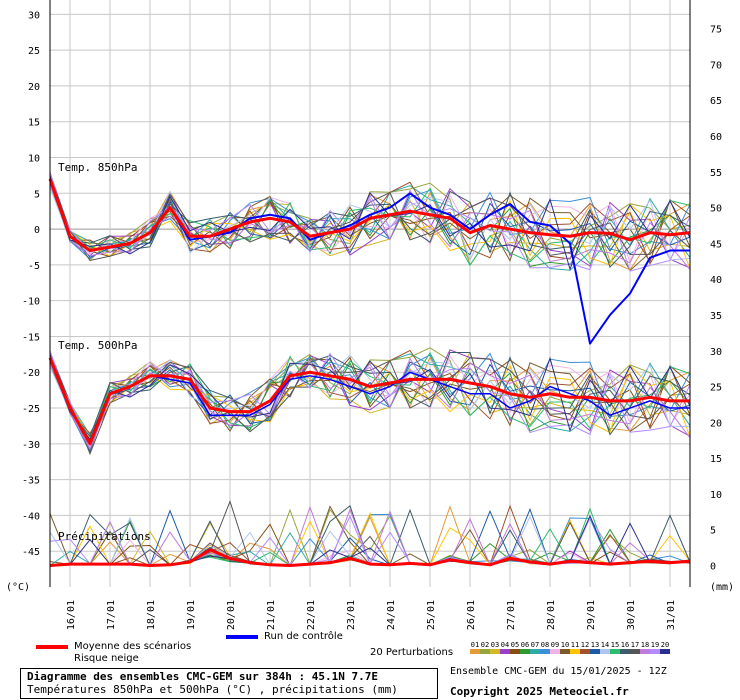 The height and width of the screenshot is (700, 740). What do you see at coordinates (31, 481) in the screenshot?
I see `left-tick-label: -35` at bounding box center [31, 481].